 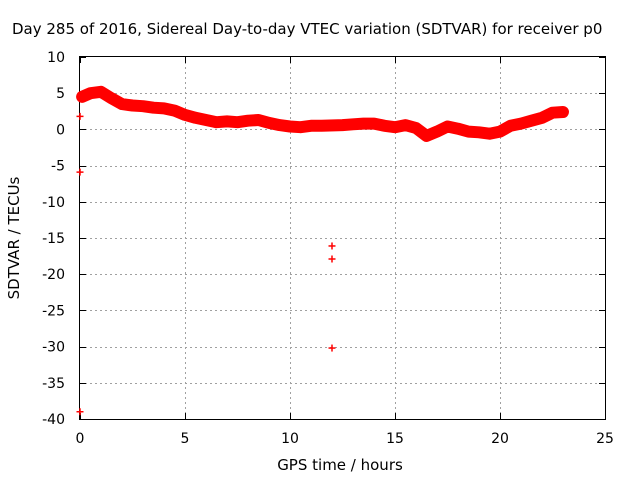 I want to click on y-tick-label: -5, so click(x=58, y=167).